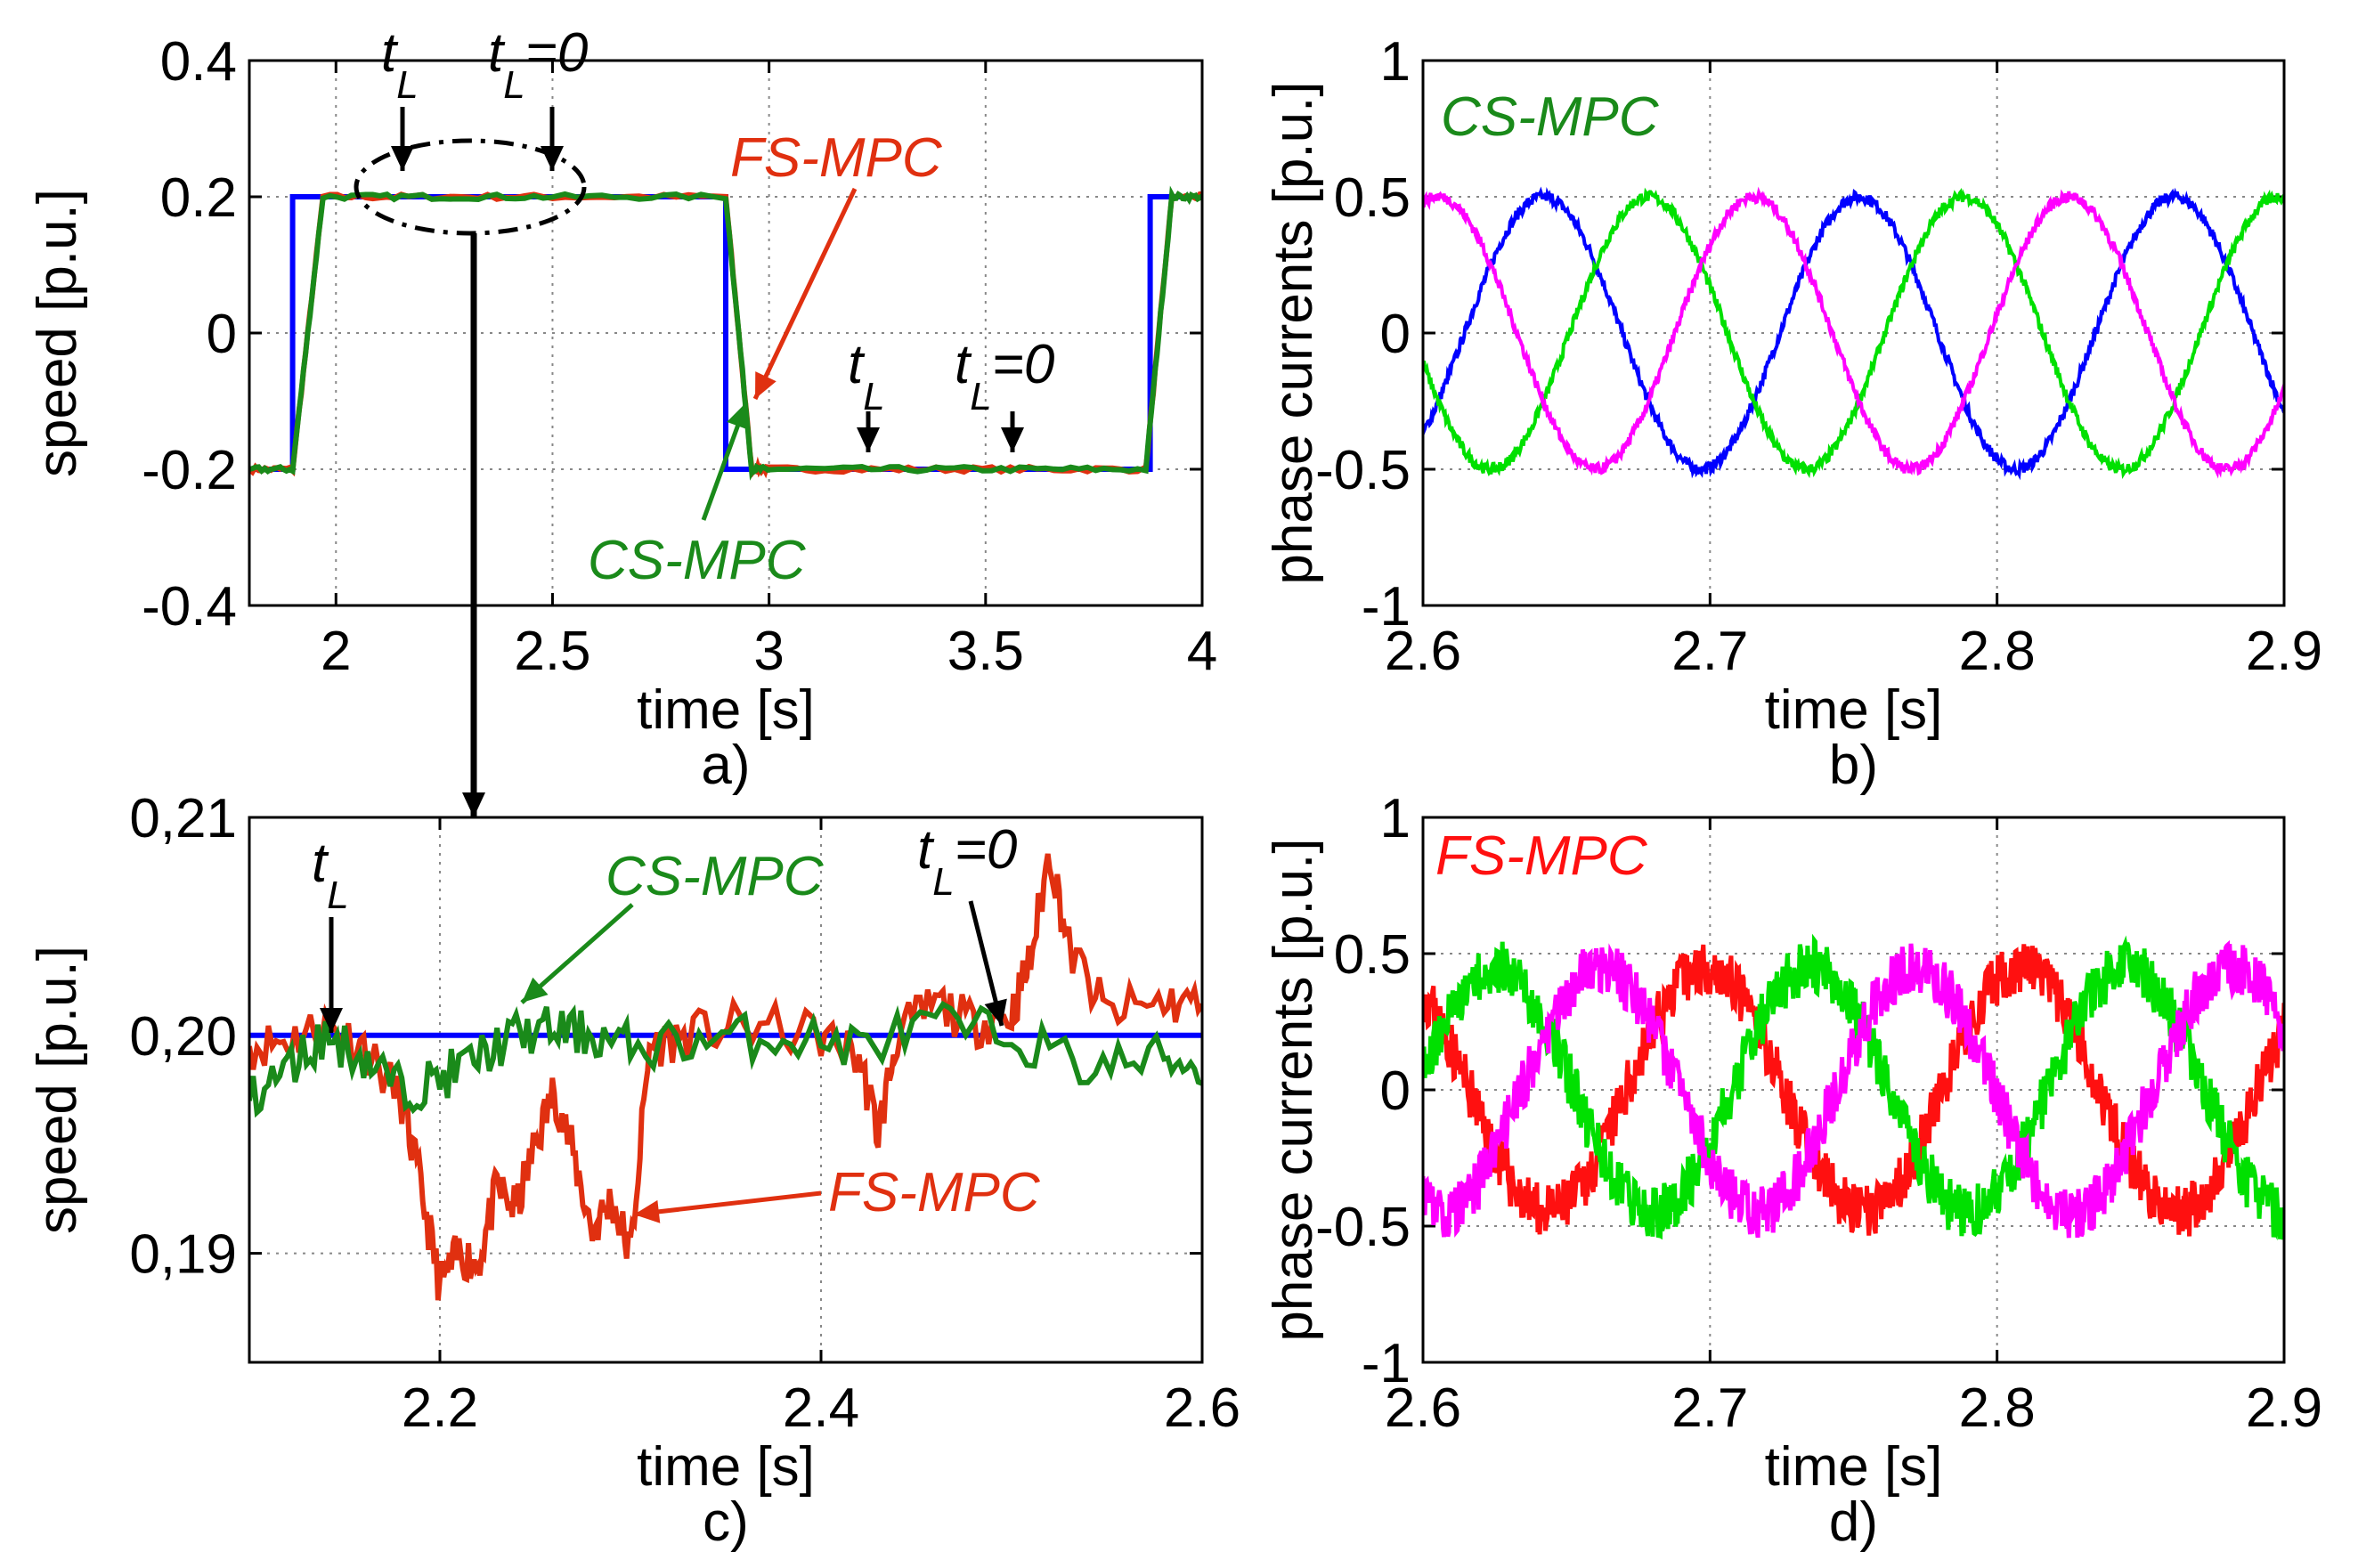  Describe the element at coordinates (725, 765) in the screenshot. I see `panel-caption: a)` at that location.